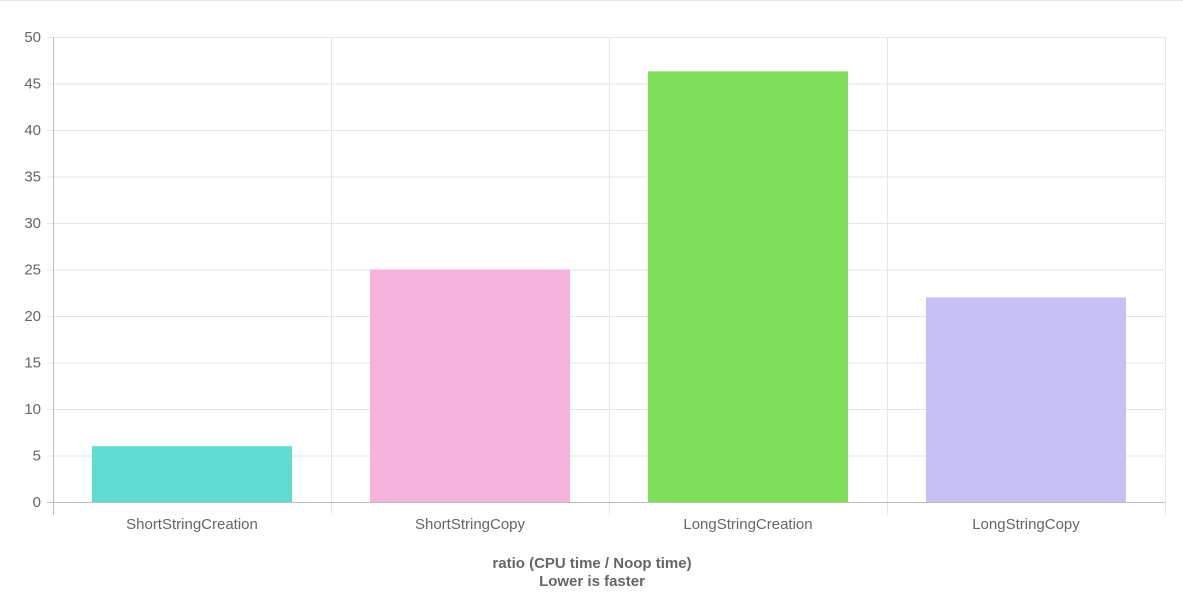 This screenshot has height=593, width=1183. Describe the element at coordinates (1026, 524) in the screenshot. I see `x-tick-label: LongStringCopy` at that location.